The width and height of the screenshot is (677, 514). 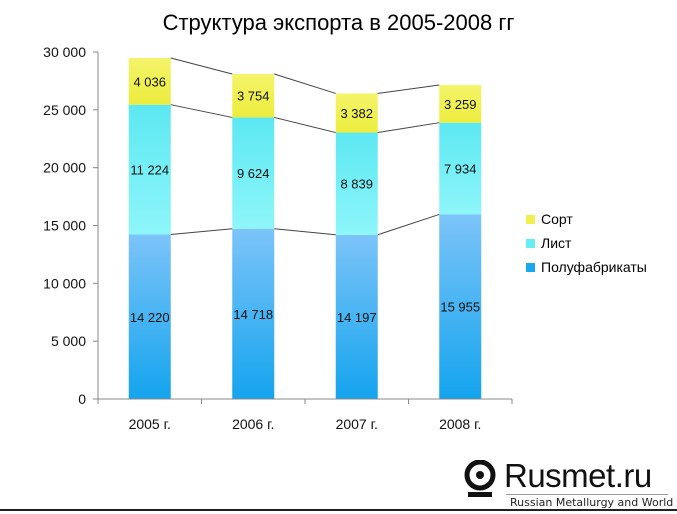 I want to click on data-label: 3 259, so click(x=460, y=104).